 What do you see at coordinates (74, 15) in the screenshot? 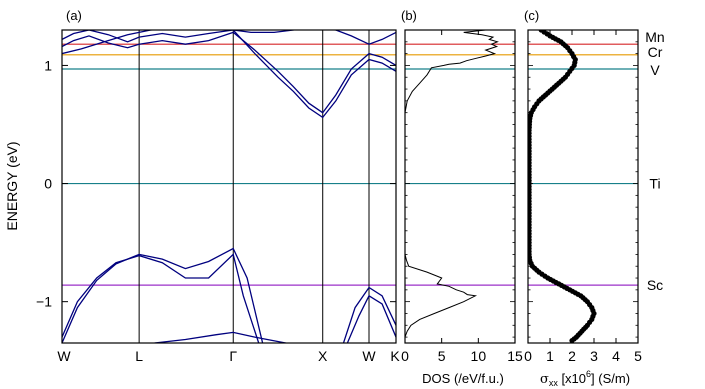
I see `panel-label-a: (a)` at bounding box center [74, 15].